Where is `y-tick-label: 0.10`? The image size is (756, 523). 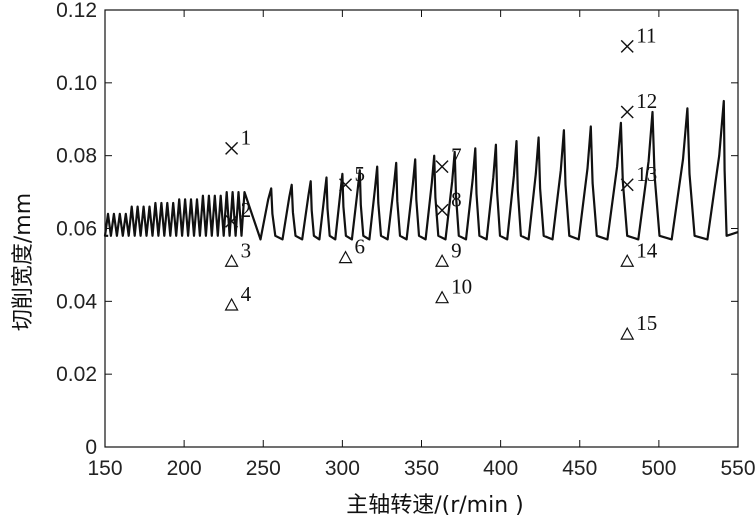 y-tick-label: 0.10 is located at coordinates (76, 83).